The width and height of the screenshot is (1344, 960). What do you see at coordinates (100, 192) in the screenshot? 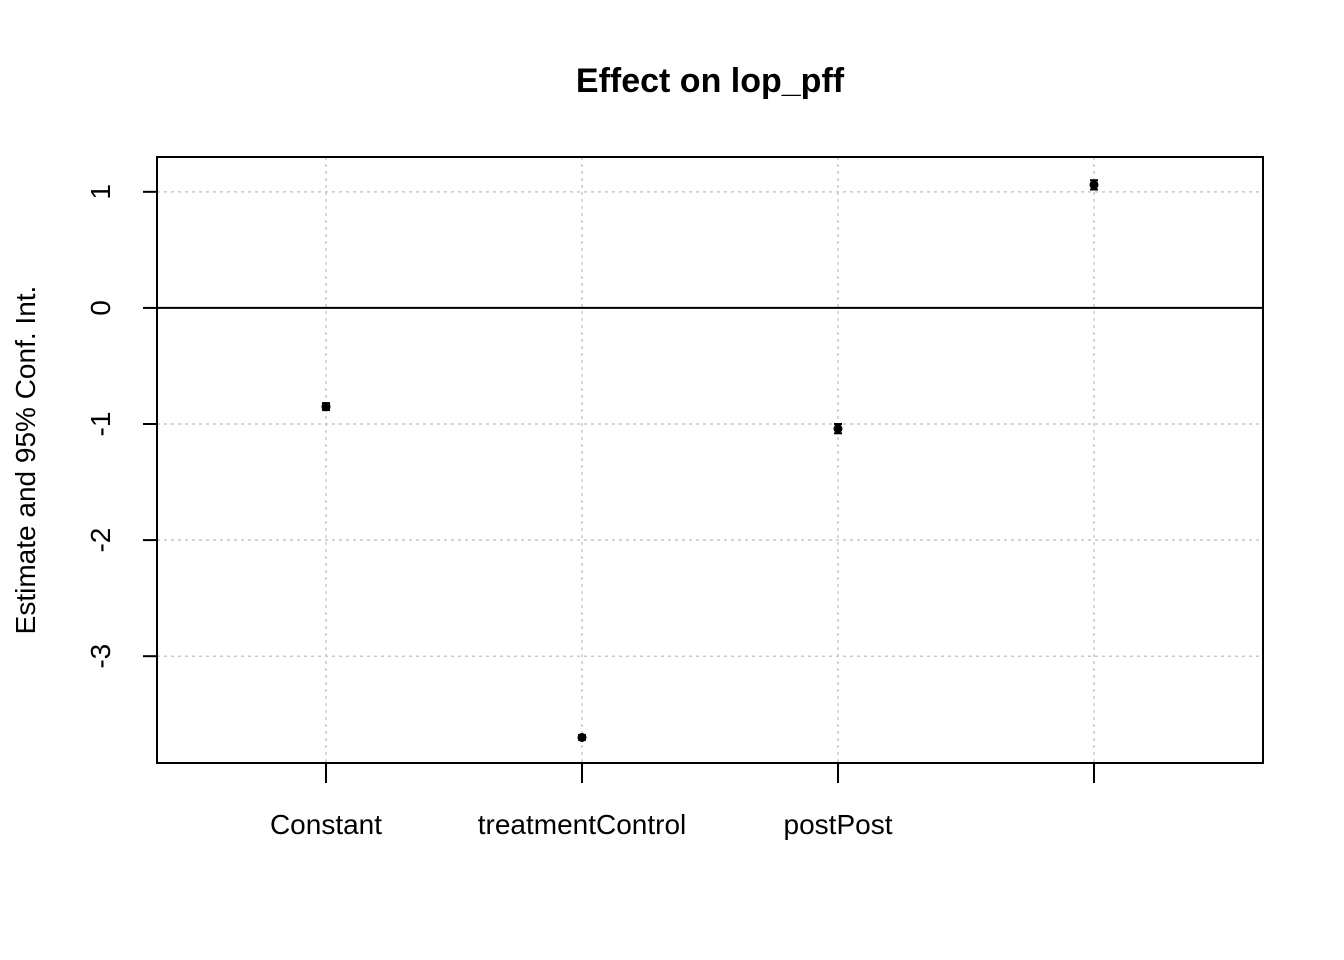
I see `y-tick-label: 1` at bounding box center [100, 192].